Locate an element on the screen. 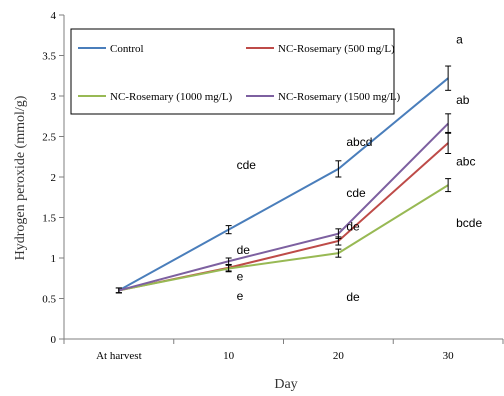 This screenshot has height=396, width=504. y-tick-label: 4 is located at coordinates (54, 16).